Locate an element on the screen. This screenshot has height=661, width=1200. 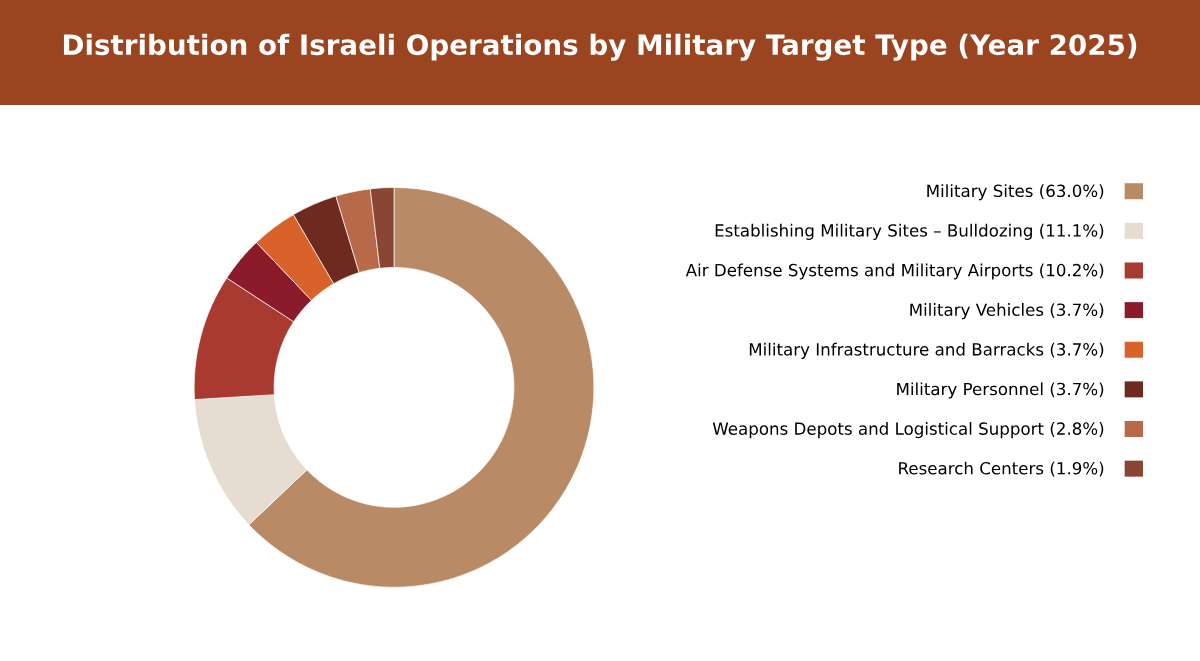
legend-label: Research Centers (1.9%) is located at coordinates (1001, 469).